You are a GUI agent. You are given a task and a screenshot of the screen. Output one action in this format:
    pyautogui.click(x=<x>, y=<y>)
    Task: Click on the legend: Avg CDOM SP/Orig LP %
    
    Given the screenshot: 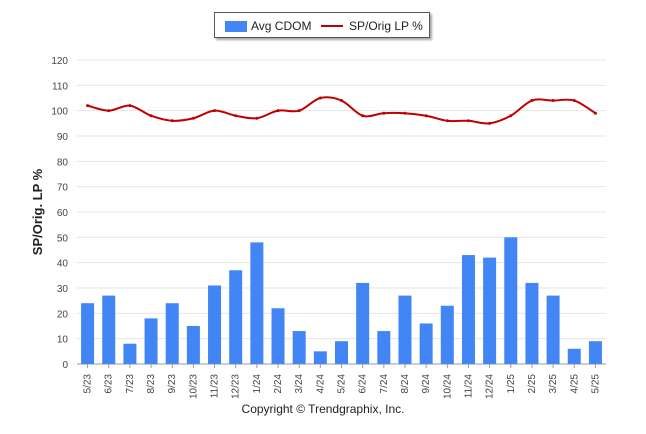 What is the action you would take?
    pyautogui.click(x=322, y=25)
    